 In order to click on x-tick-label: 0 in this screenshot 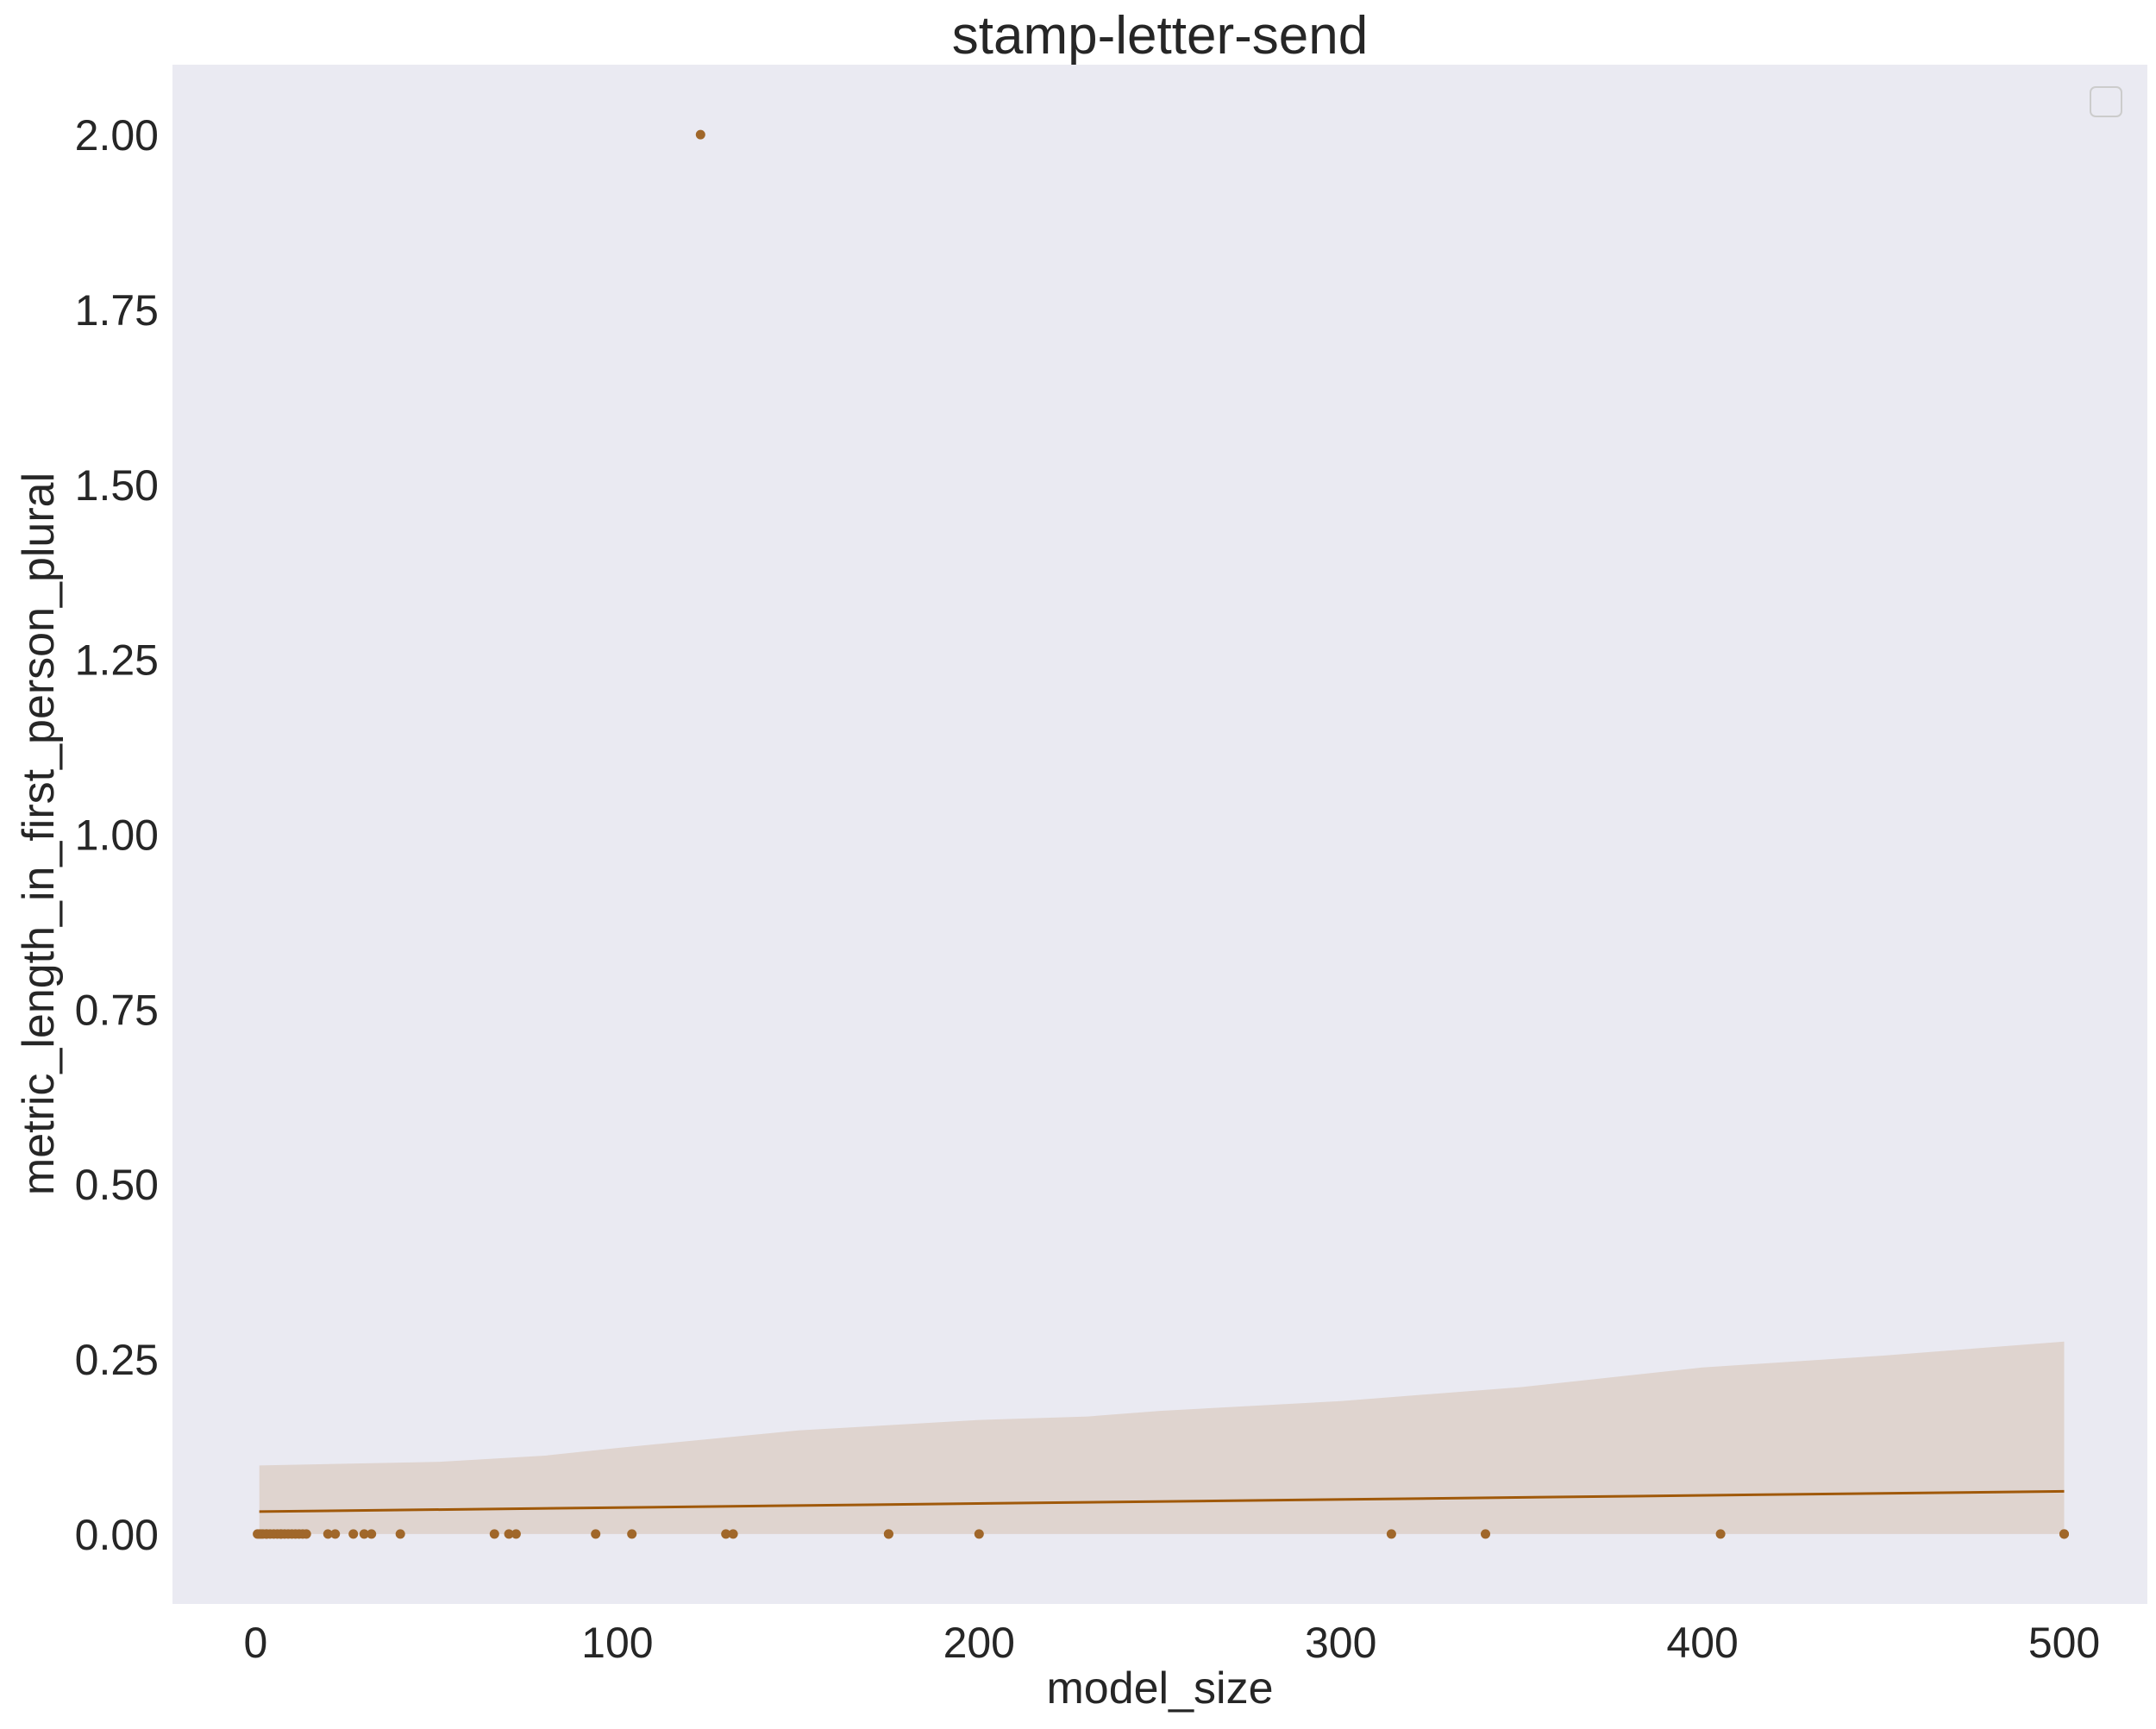, I will do `click(256, 1643)`.